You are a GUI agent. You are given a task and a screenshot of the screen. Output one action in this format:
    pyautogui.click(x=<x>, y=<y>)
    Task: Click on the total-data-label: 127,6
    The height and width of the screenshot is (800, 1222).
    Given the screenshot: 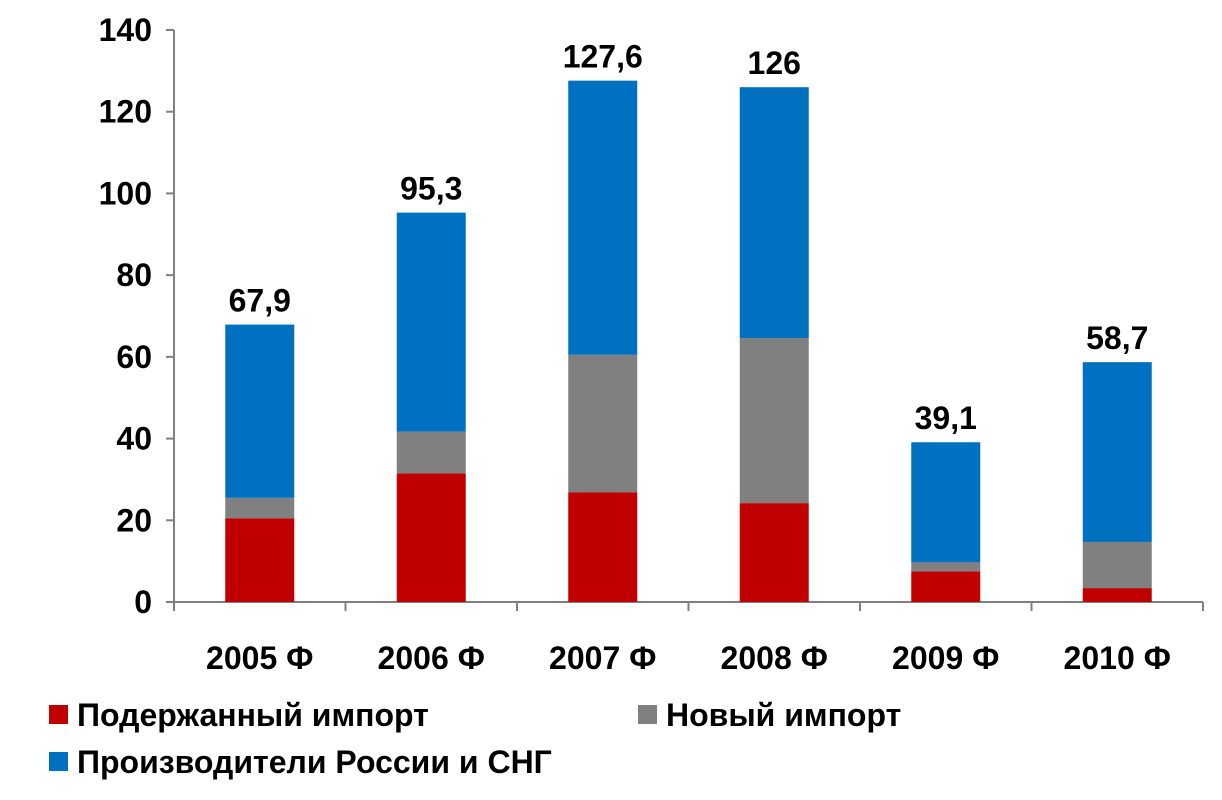 What is the action you would take?
    pyautogui.click(x=603, y=57)
    